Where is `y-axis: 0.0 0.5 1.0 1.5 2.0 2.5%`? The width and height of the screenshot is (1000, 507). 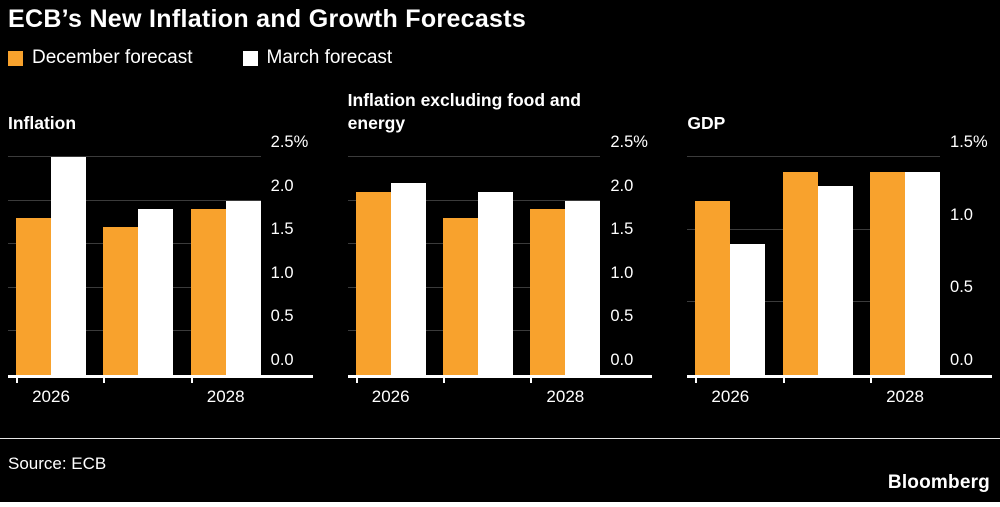
y-axis: 0.0 0.5 1.0 1.5 2.0 2.5% is located at coordinates (287, 254).